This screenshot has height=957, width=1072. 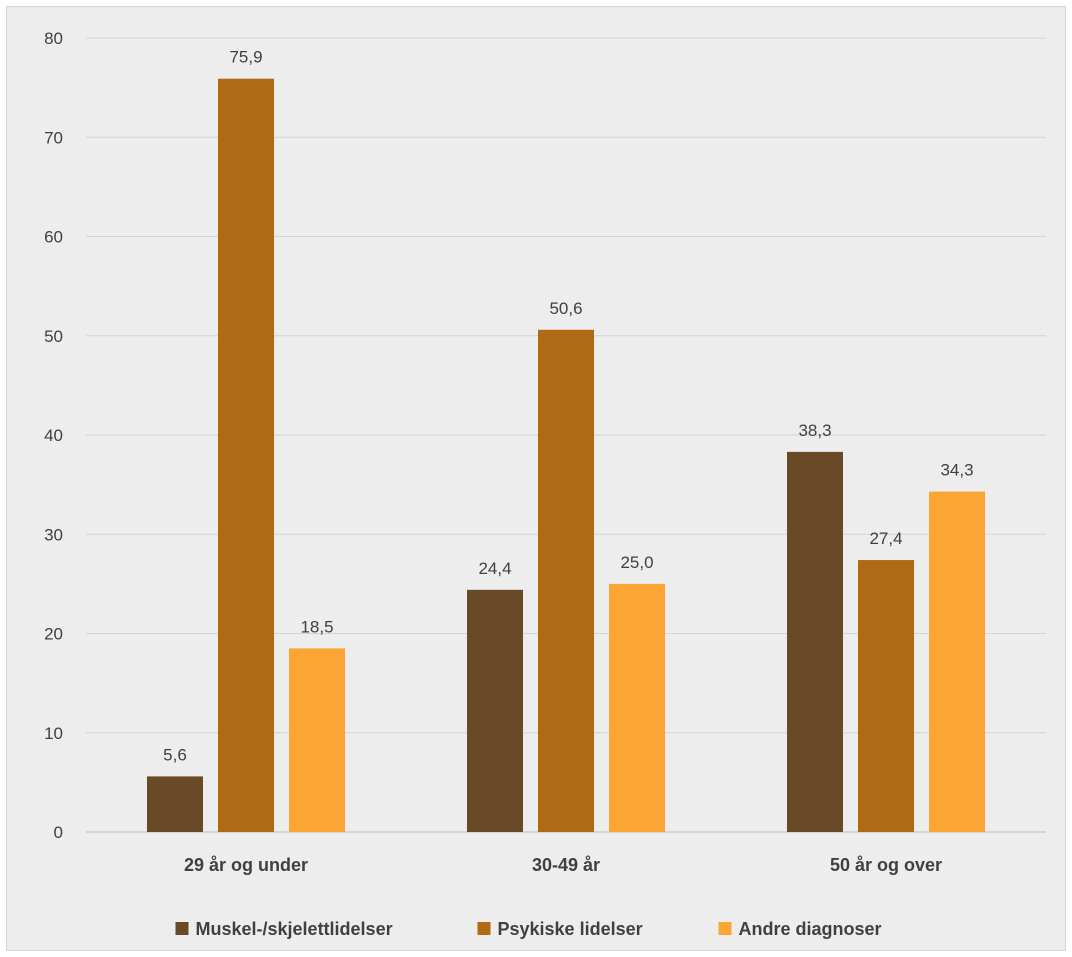 I want to click on data-label: 38,3, so click(x=814, y=430).